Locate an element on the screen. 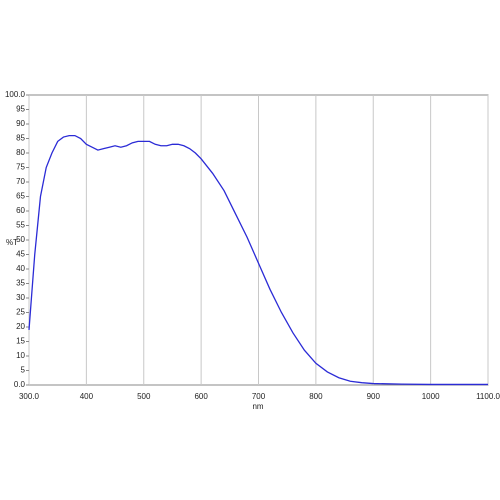 The height and width of the screenshot is (500, 500). x-tick-label: 400 is located at coordinates (87, 396).